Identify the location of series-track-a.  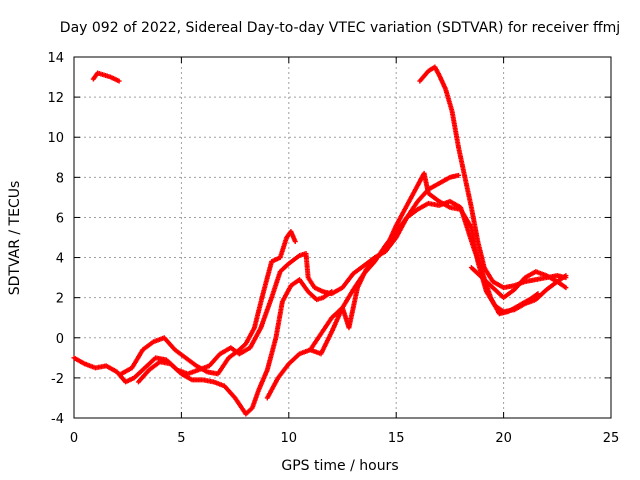
(106, 77).